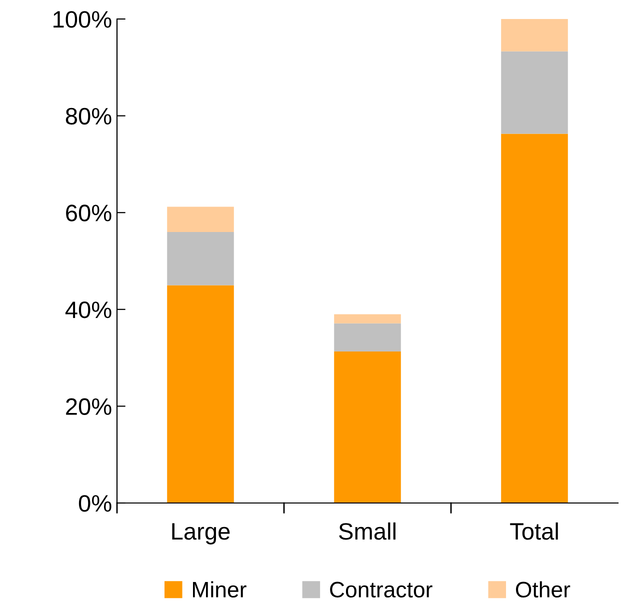  Describe the element at coordinates (543, 589) in the screenshot. I see `legend-label: Other` at that location.